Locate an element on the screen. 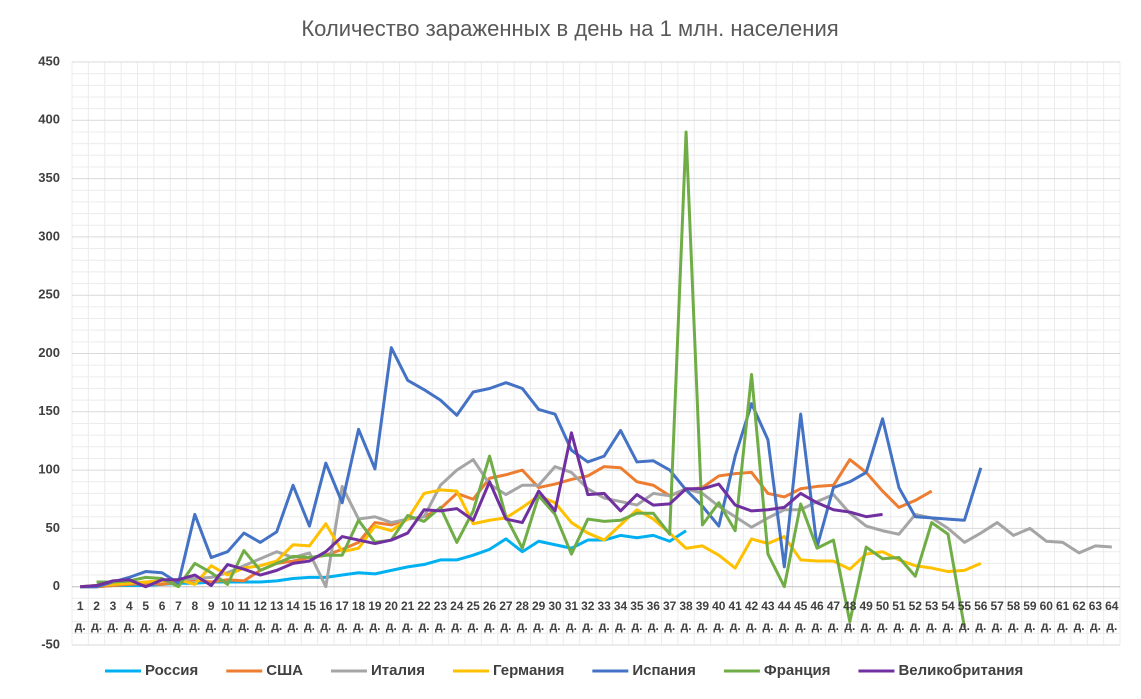  y-tick-label: 450 is located at coordinates (49, 60).